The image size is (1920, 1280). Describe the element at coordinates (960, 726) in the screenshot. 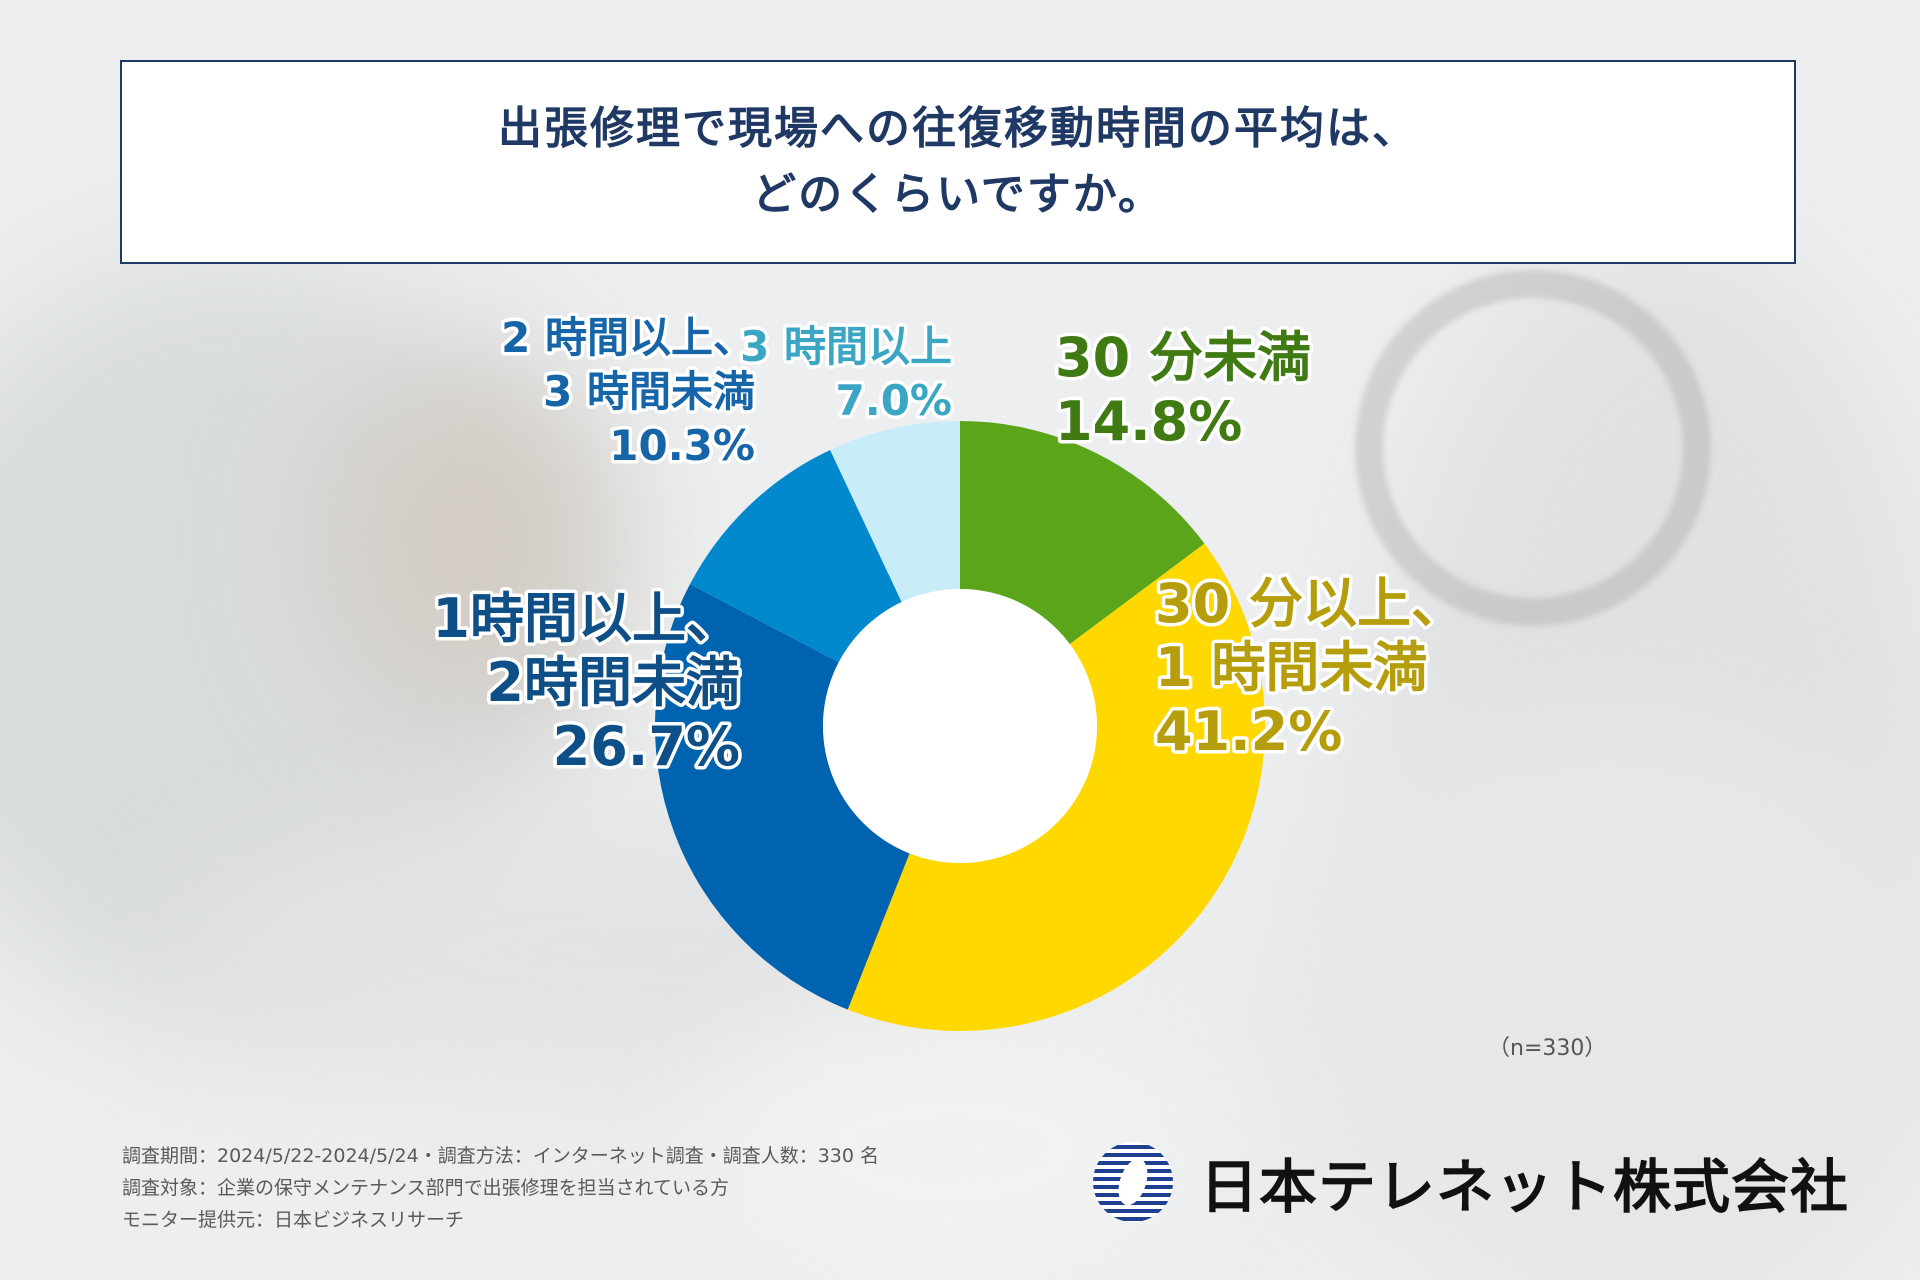

I see `donut-hole` at that location.